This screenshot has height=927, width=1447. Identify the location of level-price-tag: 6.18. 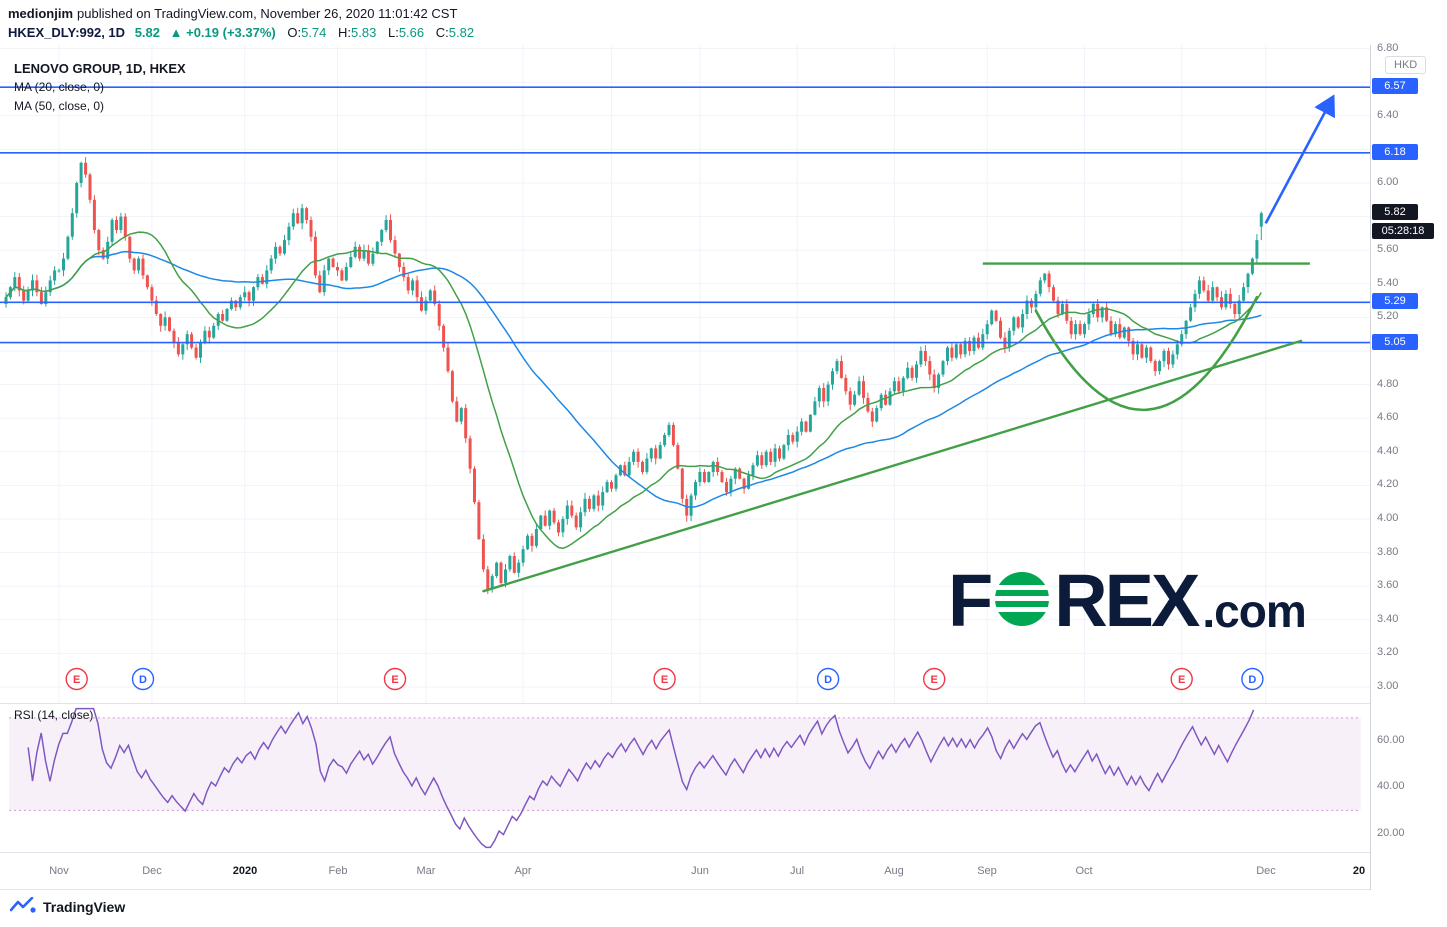
(1395, 151).